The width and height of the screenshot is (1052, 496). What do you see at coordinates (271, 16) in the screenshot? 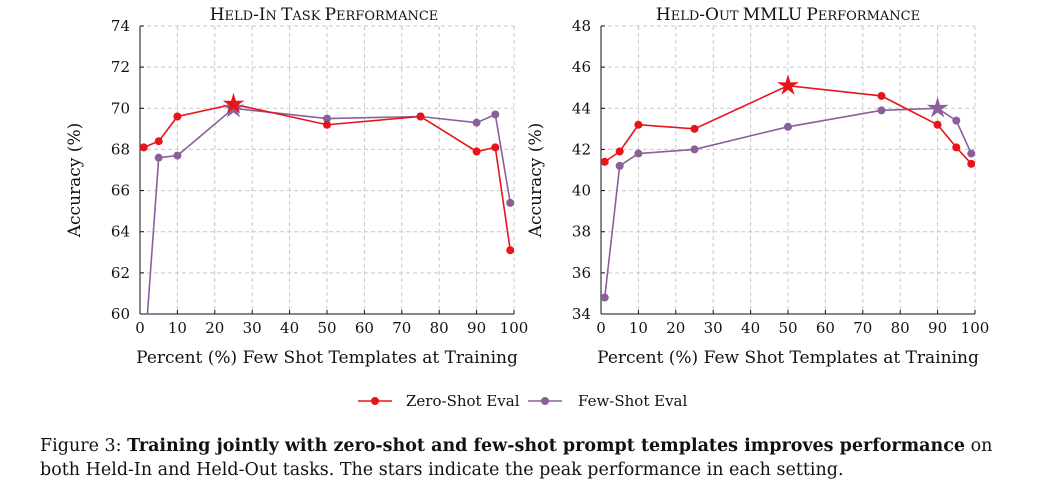
I see `chart-title-part: N` at bounding box center [271, 16].